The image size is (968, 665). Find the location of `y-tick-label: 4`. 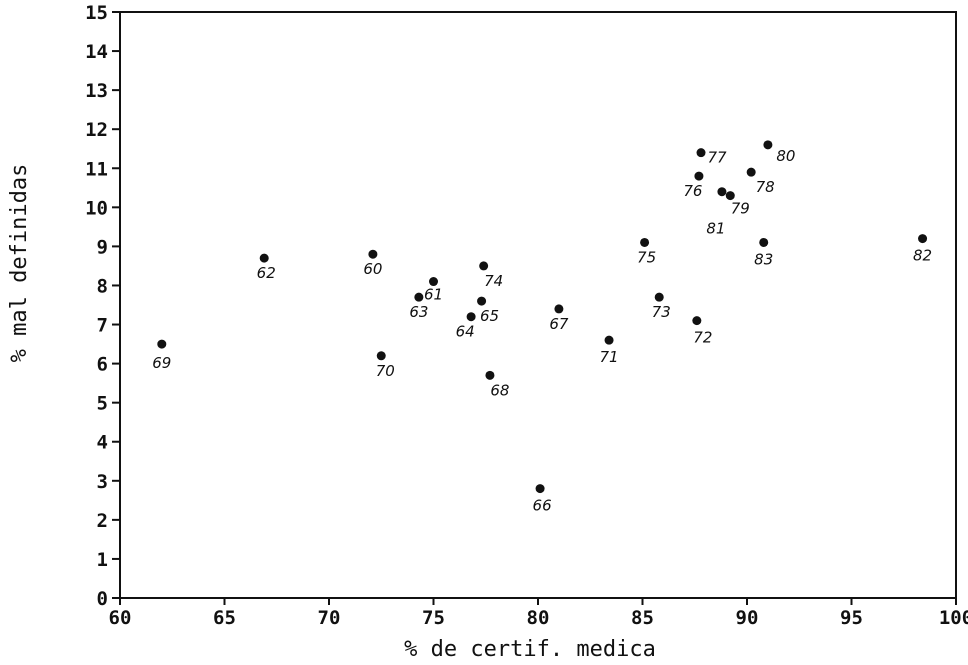

y-tick-label: 4 is located at coordinates (102, 443).